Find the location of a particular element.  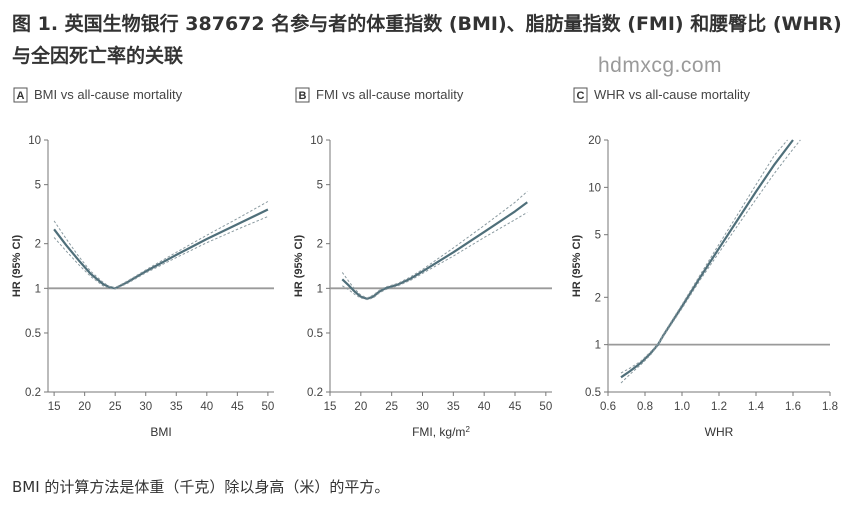

panel-letter: B is located at coordinates (303, 96).